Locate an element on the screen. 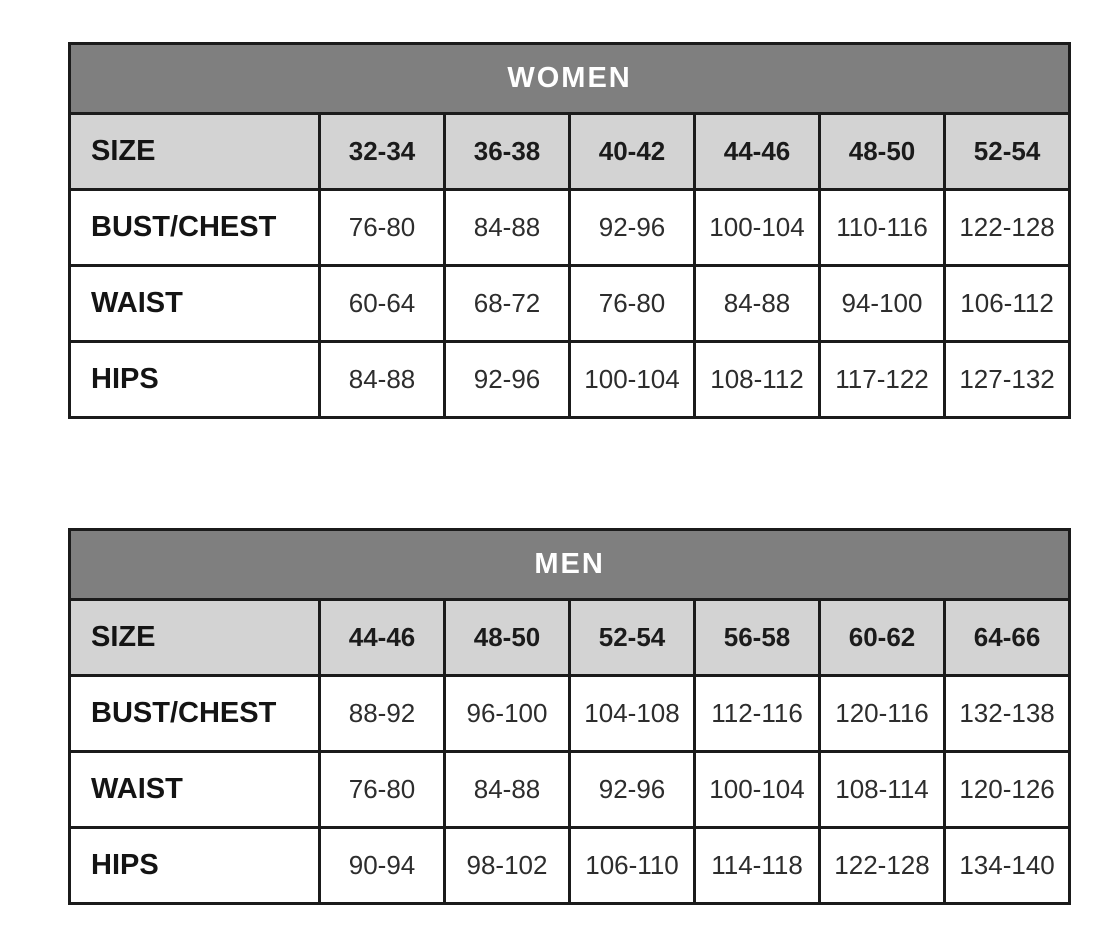  measurement-value-cell: 98-102 is located at coordinates (507, 865).